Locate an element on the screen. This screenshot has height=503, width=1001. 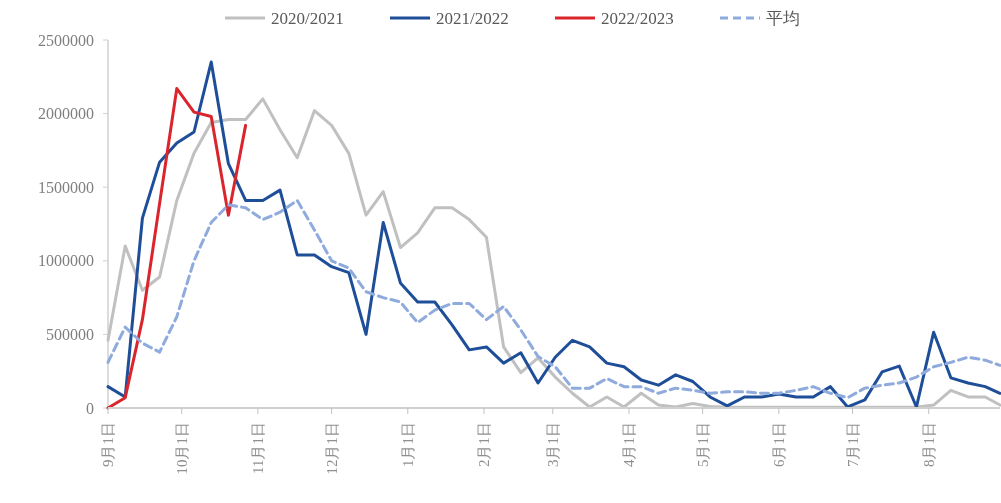
x-tick-label: 12月1日 is located at coordinates (331, 448).